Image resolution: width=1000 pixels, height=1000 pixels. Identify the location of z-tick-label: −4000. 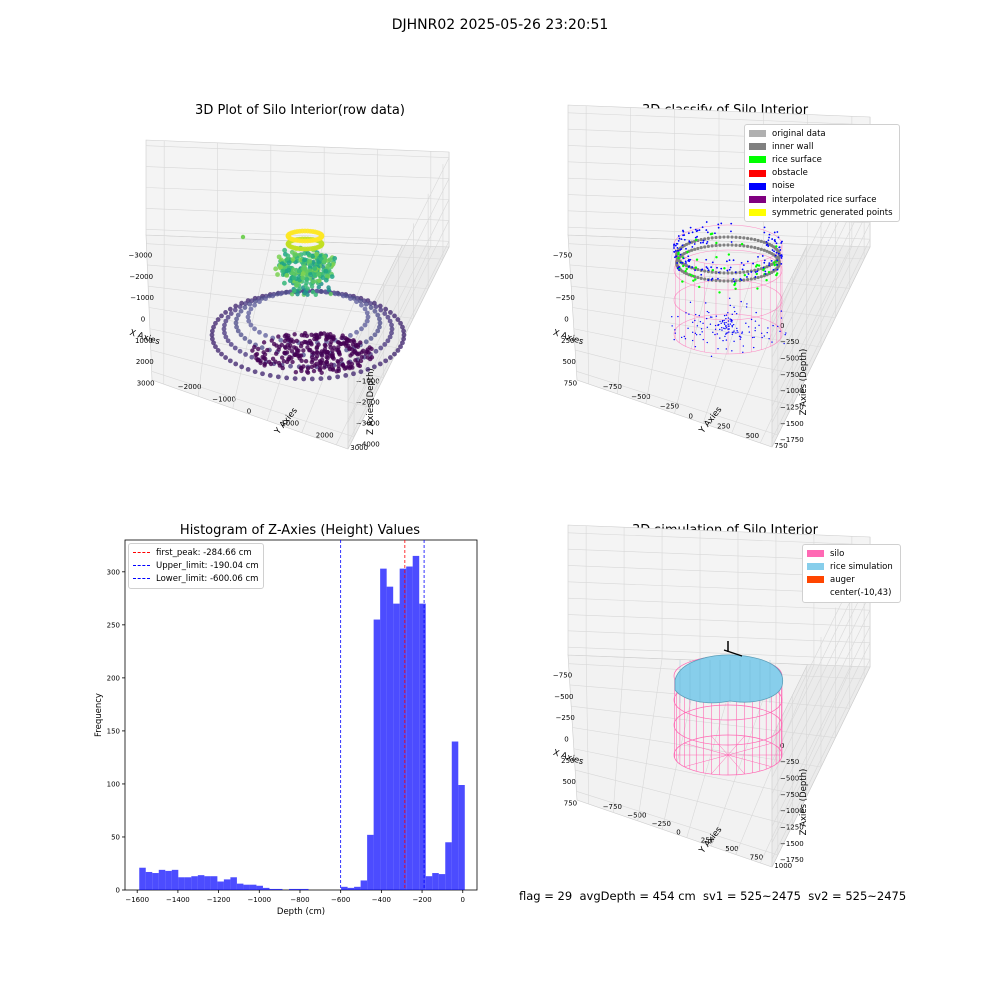
(368, 444).